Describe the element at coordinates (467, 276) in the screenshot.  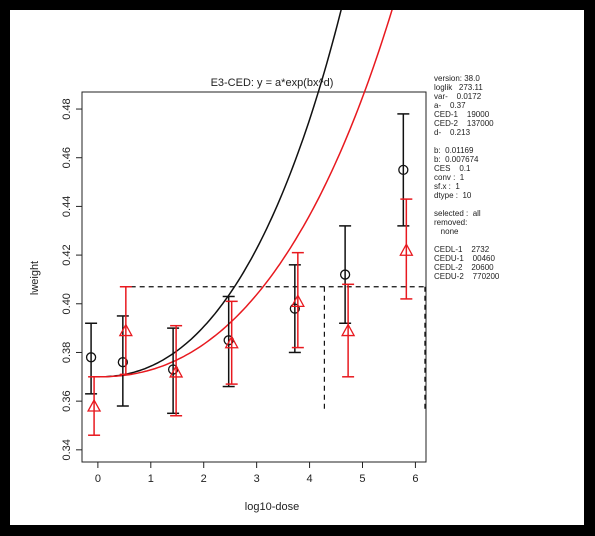
I see `fit-parameter-line: CEDU-2 770200` at that location.